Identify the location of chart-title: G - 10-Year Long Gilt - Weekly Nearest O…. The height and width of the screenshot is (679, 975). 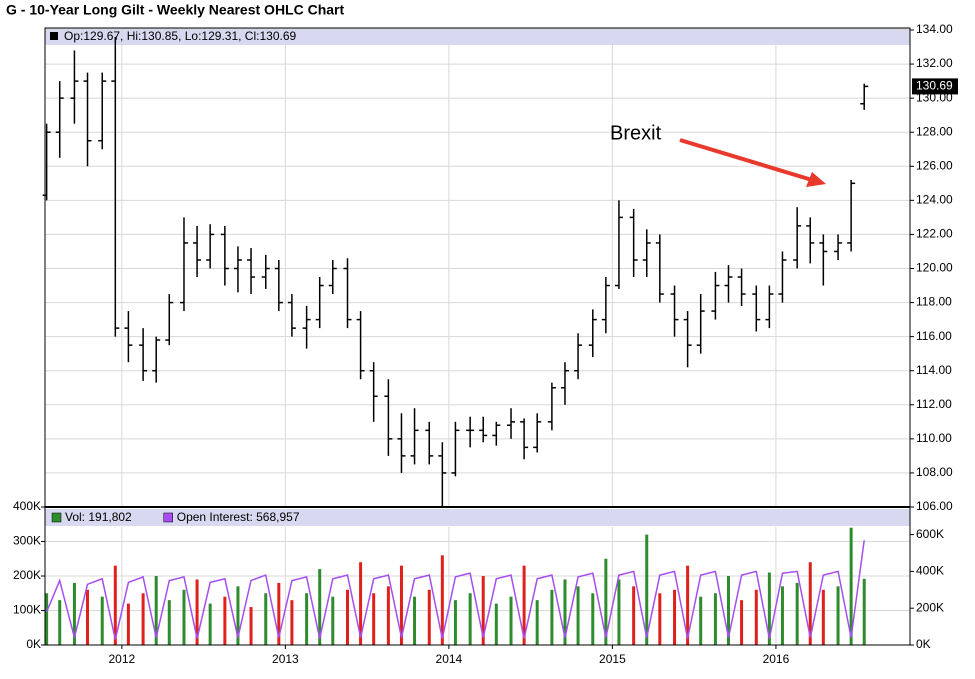
(175, 10).